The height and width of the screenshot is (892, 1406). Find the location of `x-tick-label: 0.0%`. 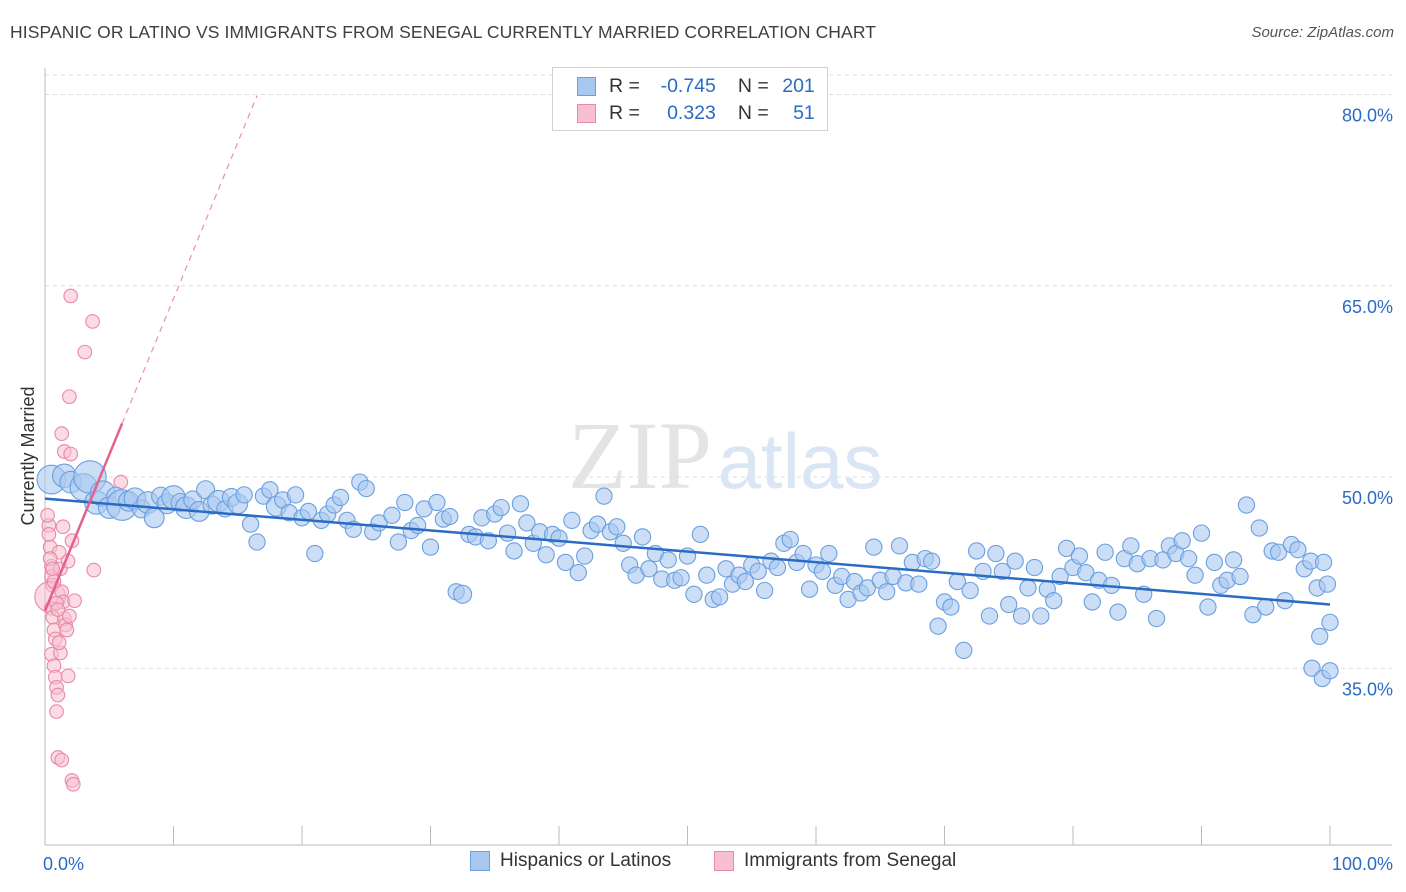

x-tick-label: 0.0% is located at coordinates (63, 864).